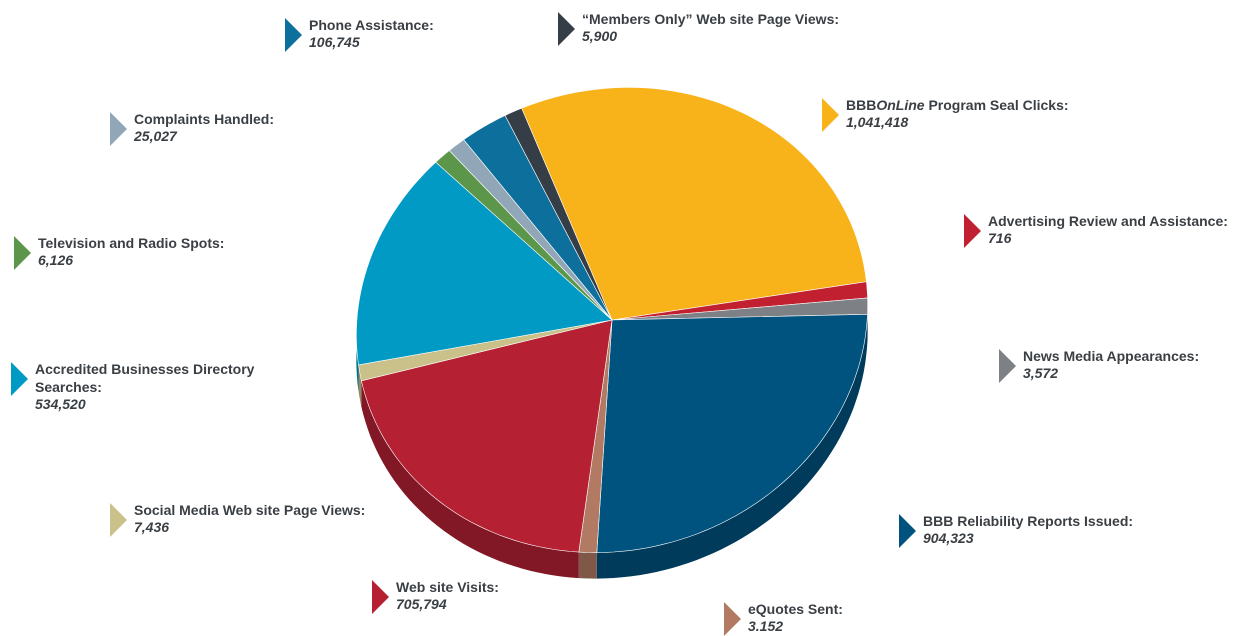  What do you see at coordinates (131, 243) in the screenshot?
I see `label-tv-radio-spots: Television and Radio Spots:` at bounding box center [131, 243].